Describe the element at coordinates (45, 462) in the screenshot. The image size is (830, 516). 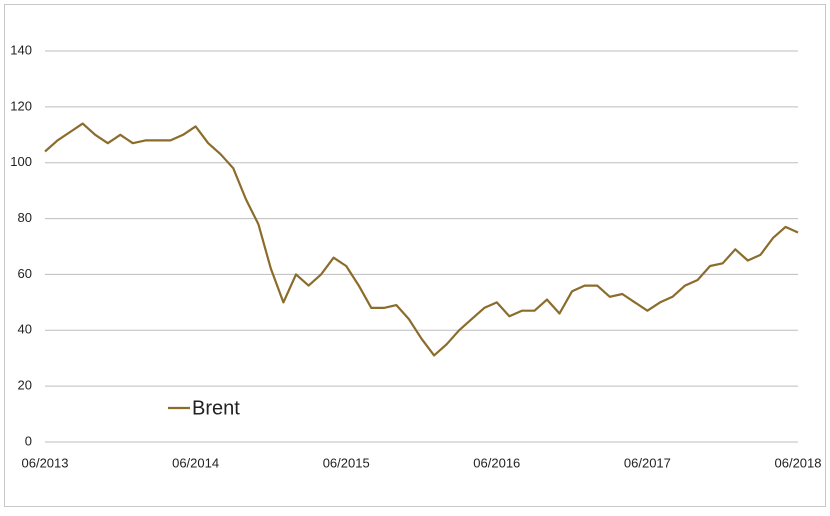
I see `x-tick-label: 06/2013` at that location.